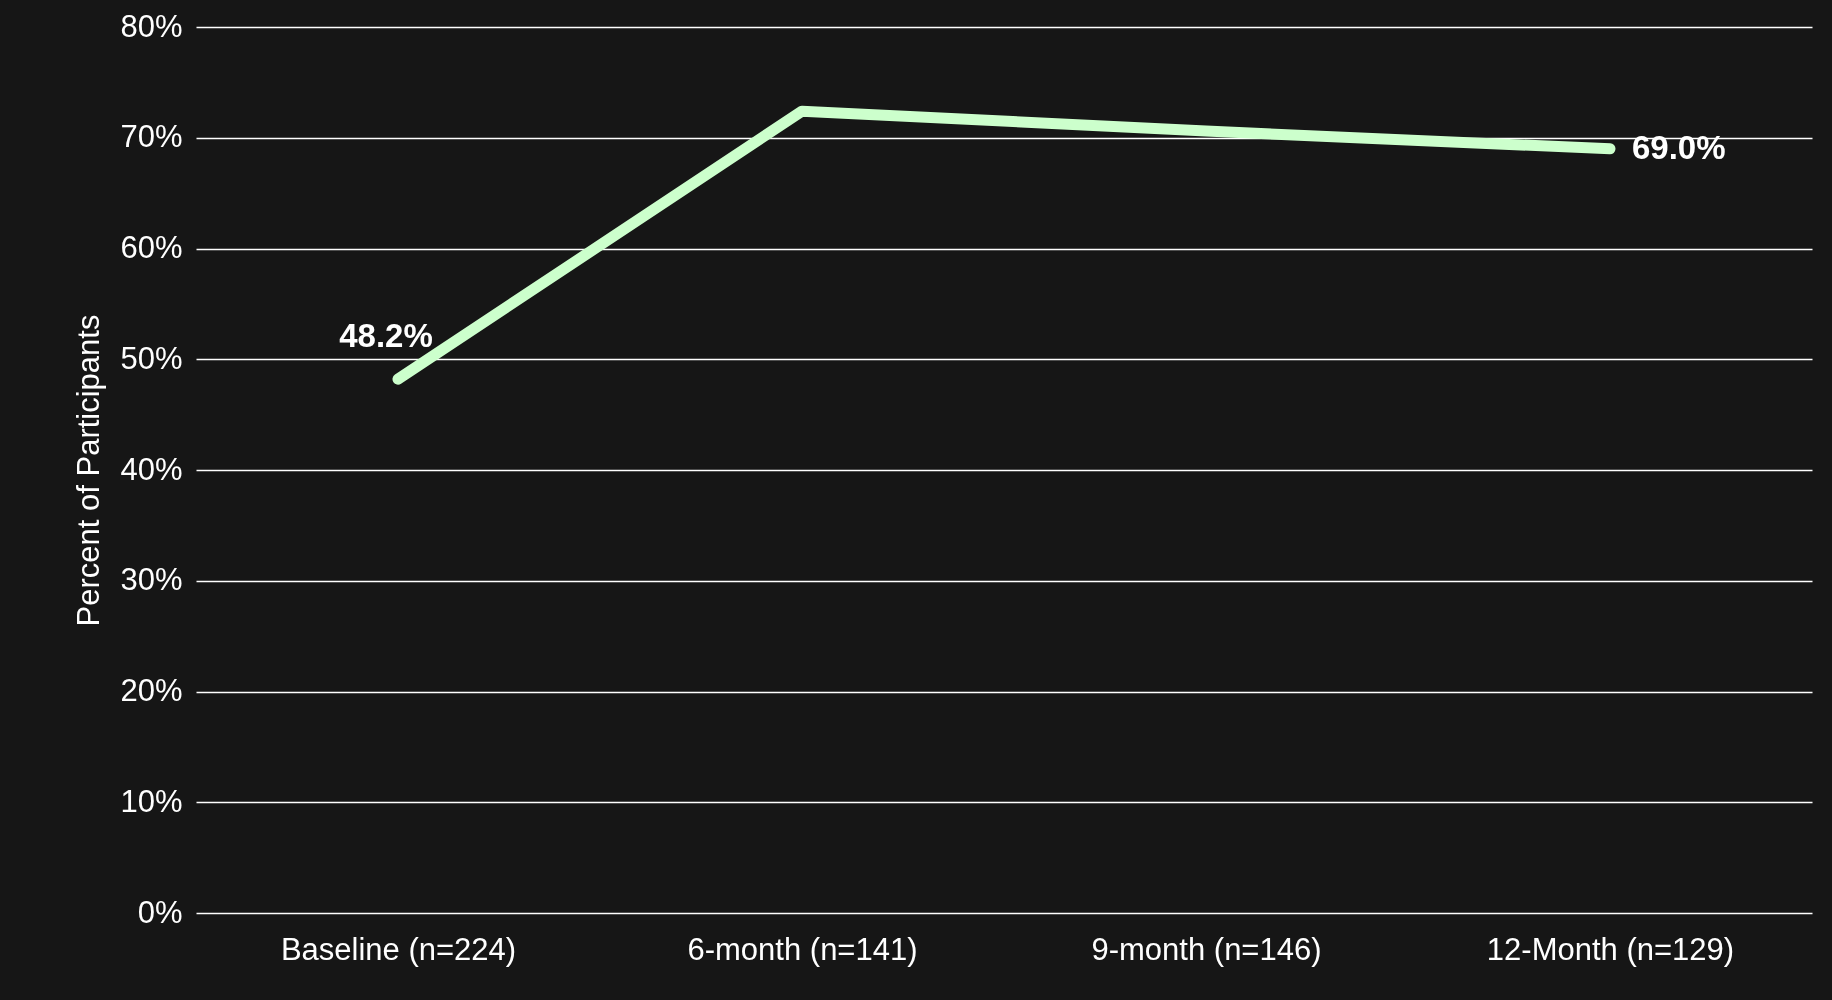  I want to click on y-axis-title: Percent of Participants, so click(89, 470).